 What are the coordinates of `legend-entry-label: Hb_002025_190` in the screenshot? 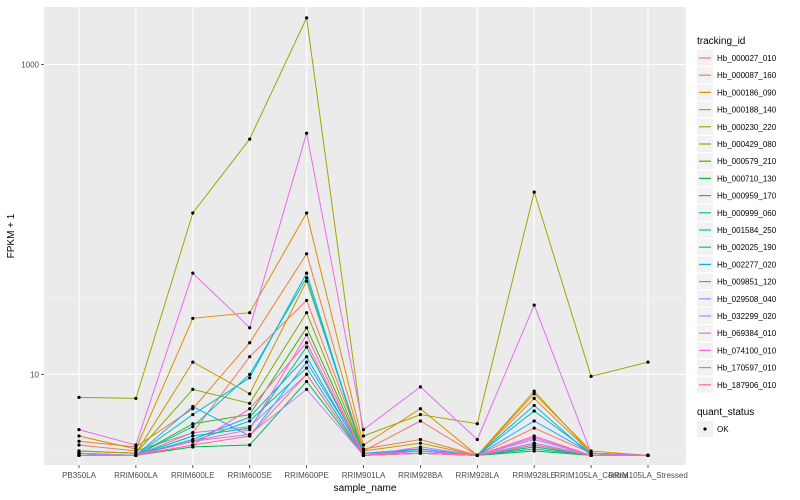 It's located at (747, 247).